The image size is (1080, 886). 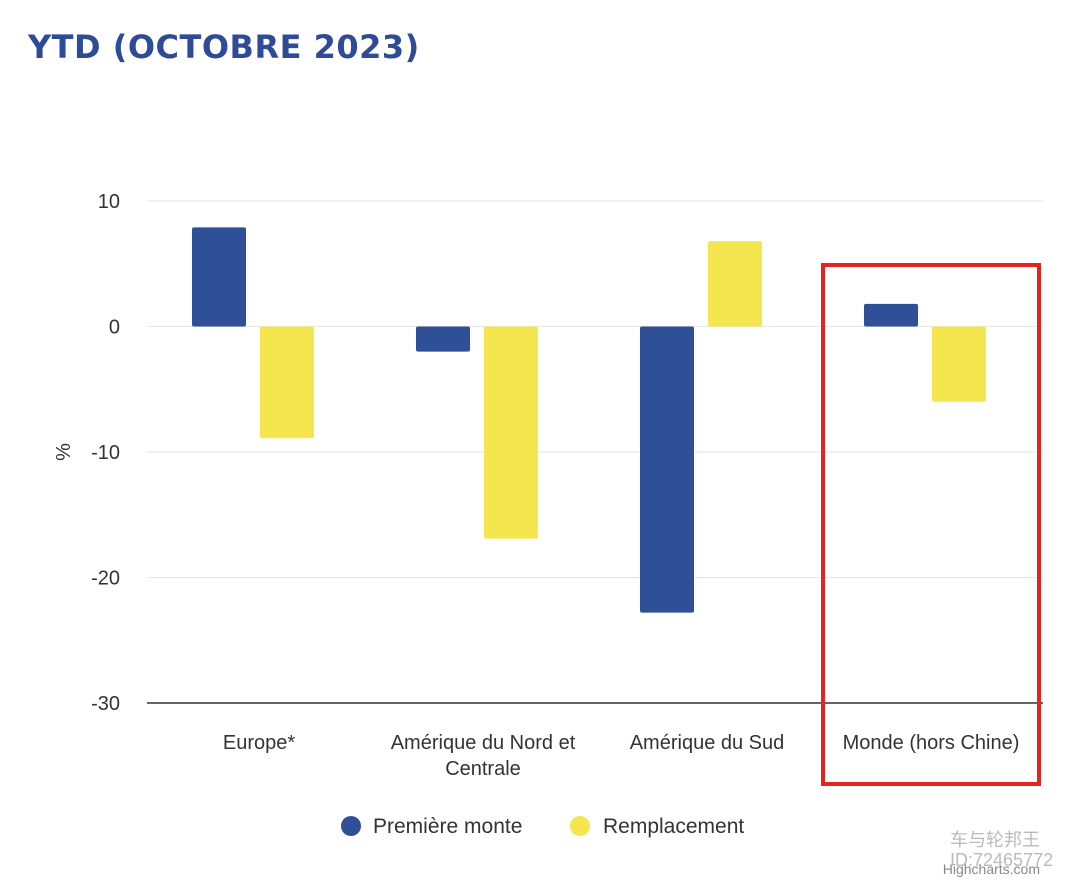 What do you see at coordinates (105, 579) in the screenshot?
I see `y-tick-label: -20` at bounding box center [105, 579].